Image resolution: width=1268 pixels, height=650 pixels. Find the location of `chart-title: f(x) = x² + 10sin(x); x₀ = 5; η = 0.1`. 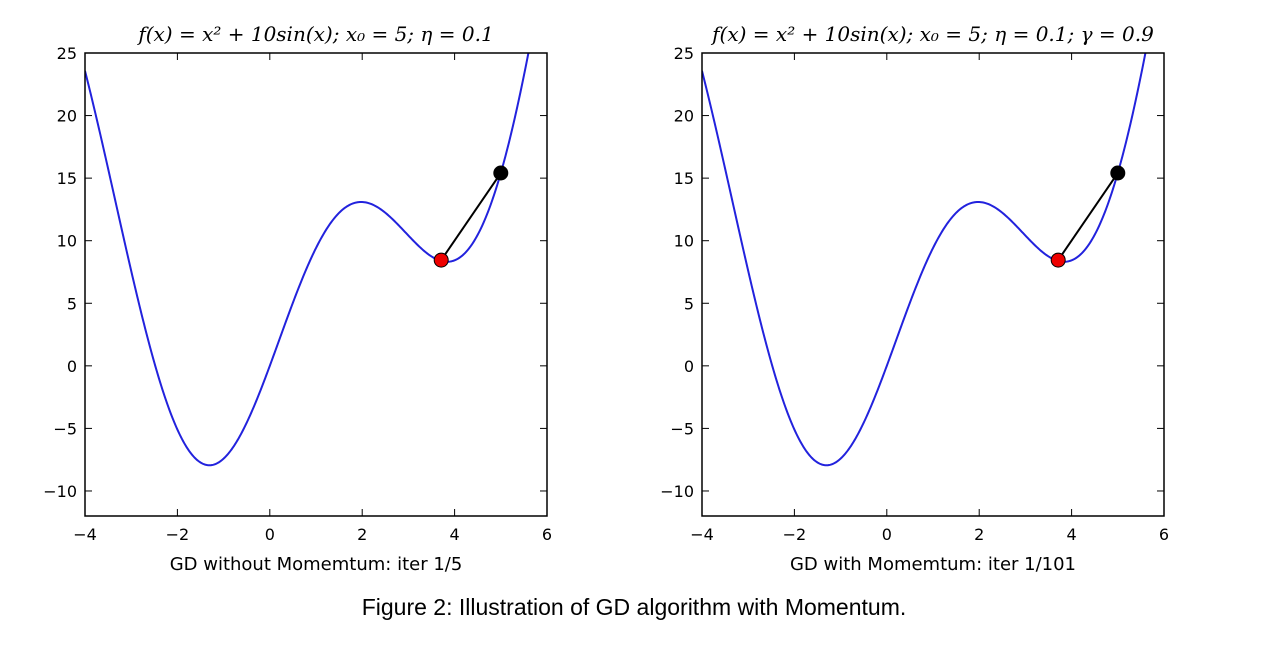

chart-title: f(x) = x² + 10sin(x); x₀ = 5; η = 0.1 is located at coordinates (314, 34).